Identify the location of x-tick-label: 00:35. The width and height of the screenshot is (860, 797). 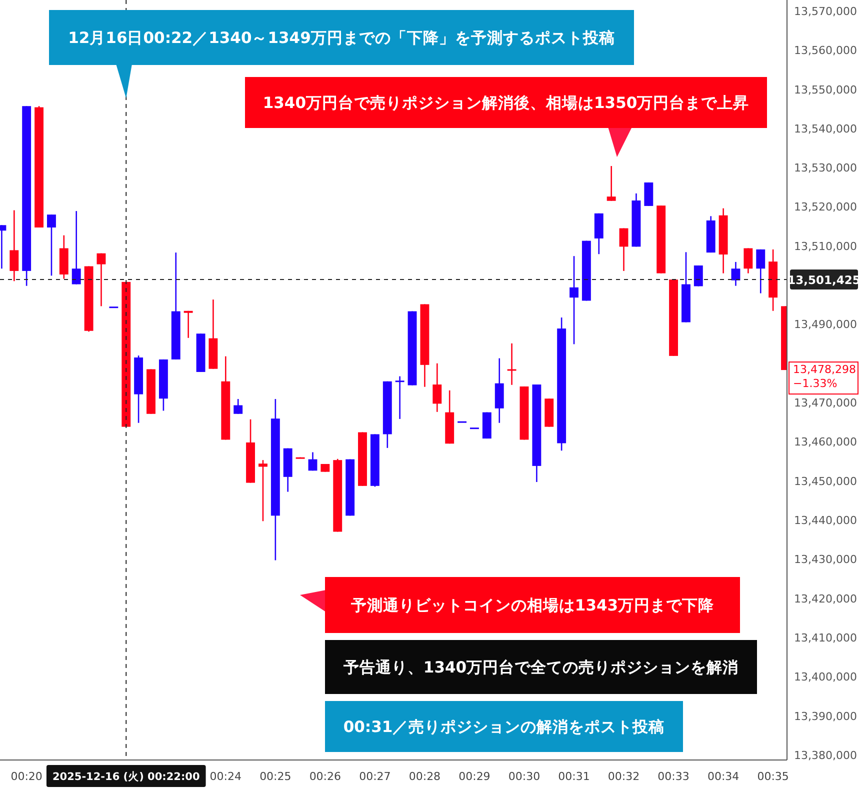
(773, 776).